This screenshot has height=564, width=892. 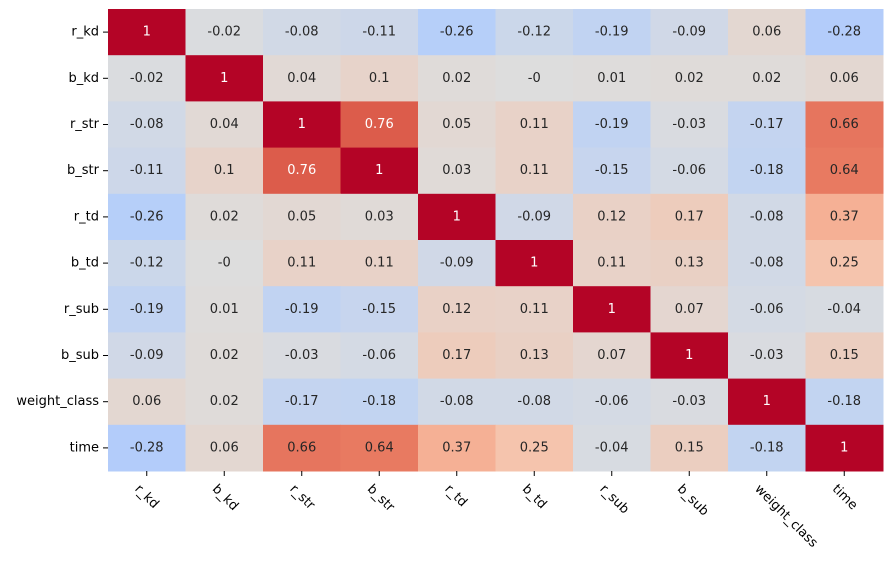 I want to click on y-tick-label: b_str, so click(x=83, y=170).